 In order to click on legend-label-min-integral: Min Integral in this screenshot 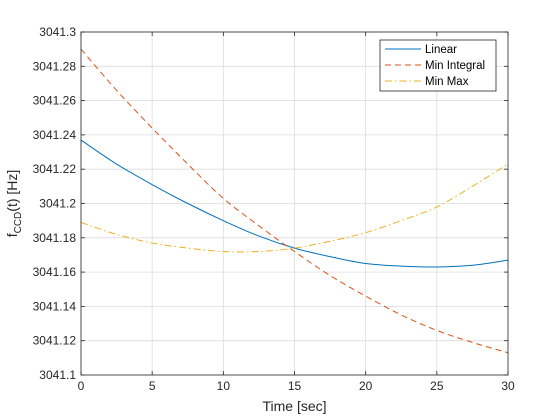, I will do `click(455, 66)`.